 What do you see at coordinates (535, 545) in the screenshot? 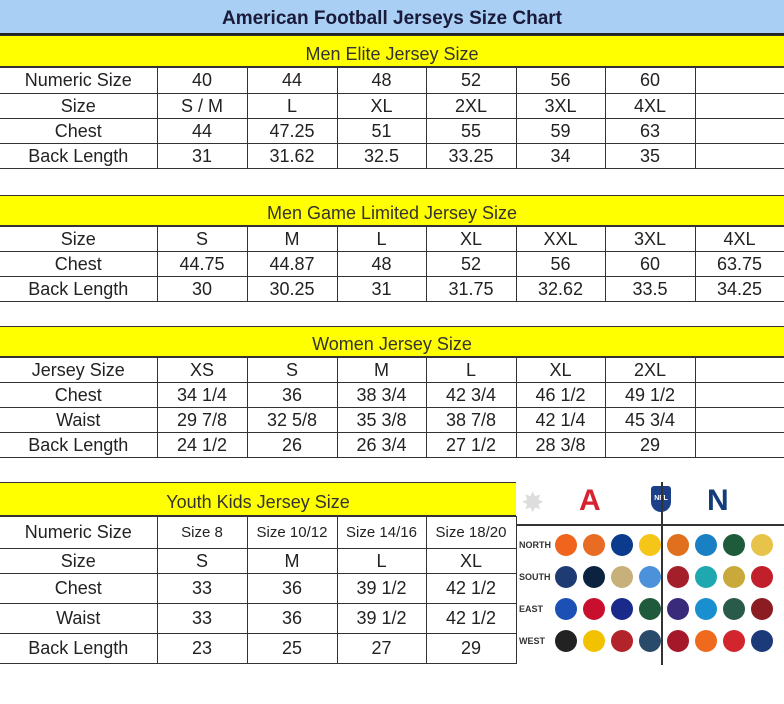
I see `division-label: NORTH` at bounding box center [535, 545].